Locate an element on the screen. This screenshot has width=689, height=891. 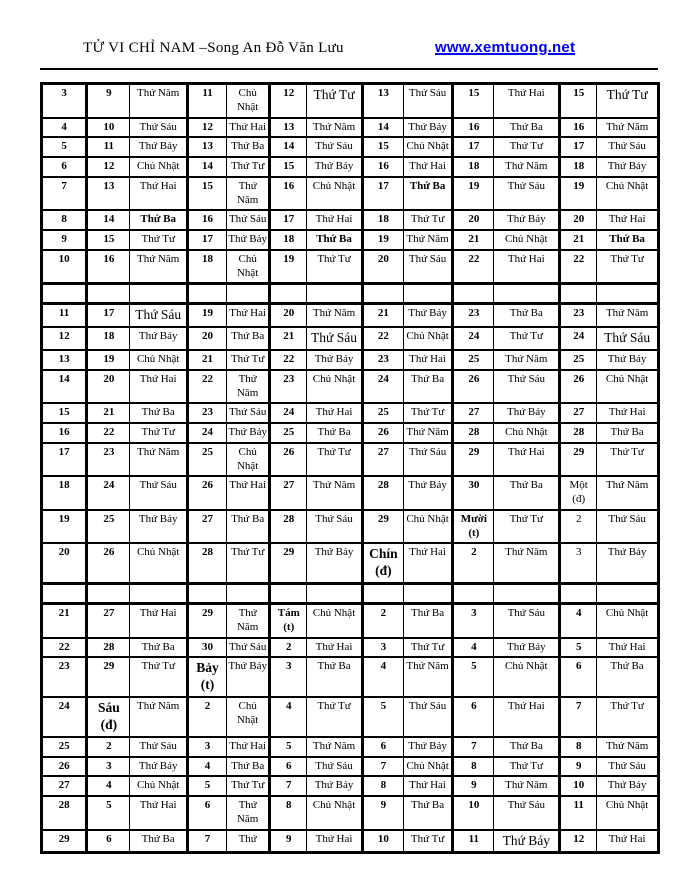
day-number-cell: 4 is located at coordinates (473, 647).